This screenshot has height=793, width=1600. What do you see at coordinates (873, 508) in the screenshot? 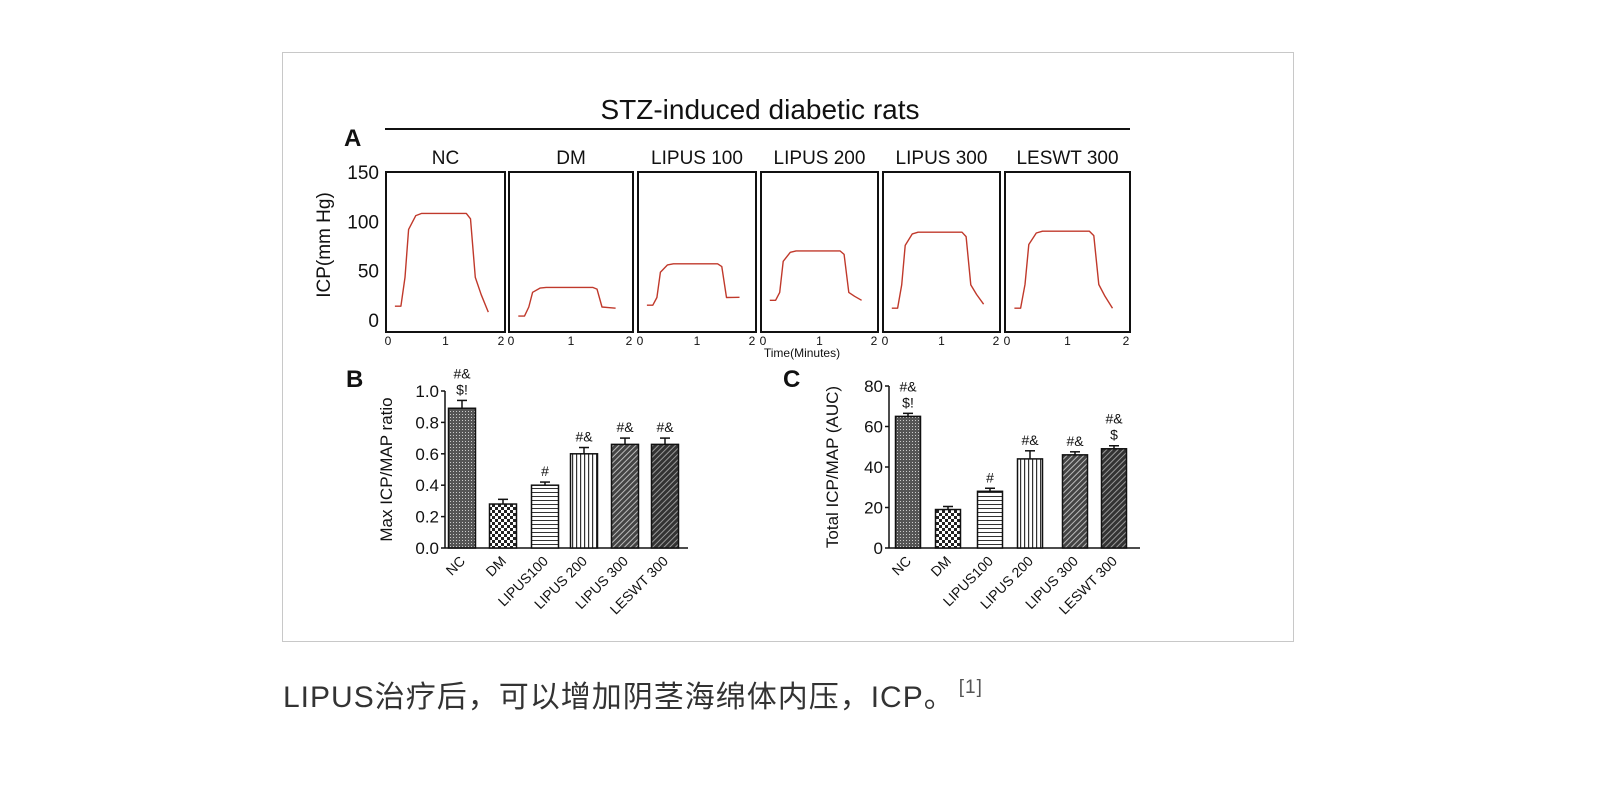
I see `y-tick-label: 20` at bounding box center [873, 508].